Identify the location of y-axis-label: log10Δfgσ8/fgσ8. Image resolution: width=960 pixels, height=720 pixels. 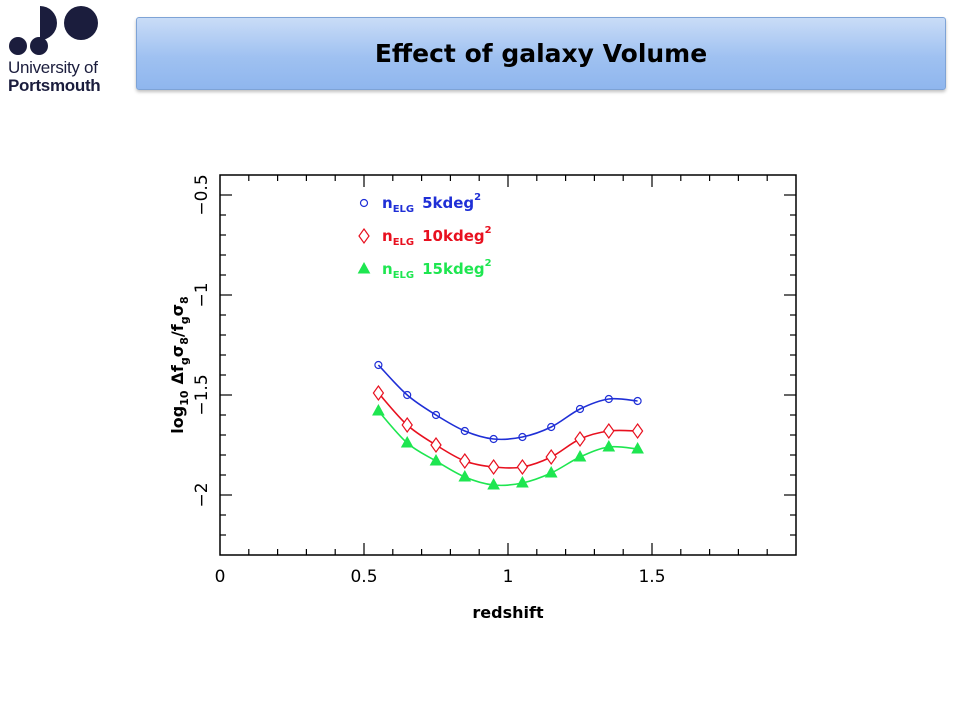
(179, 364).